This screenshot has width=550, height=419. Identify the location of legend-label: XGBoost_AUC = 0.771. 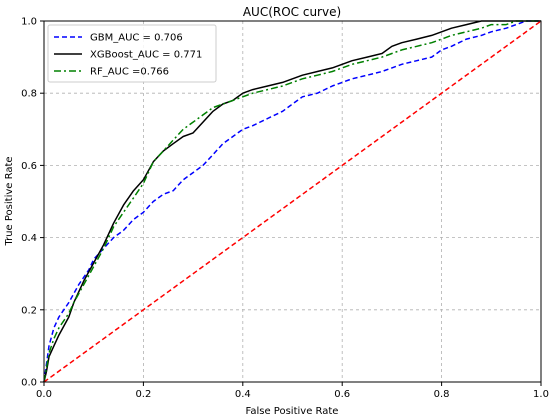
(146, 55).